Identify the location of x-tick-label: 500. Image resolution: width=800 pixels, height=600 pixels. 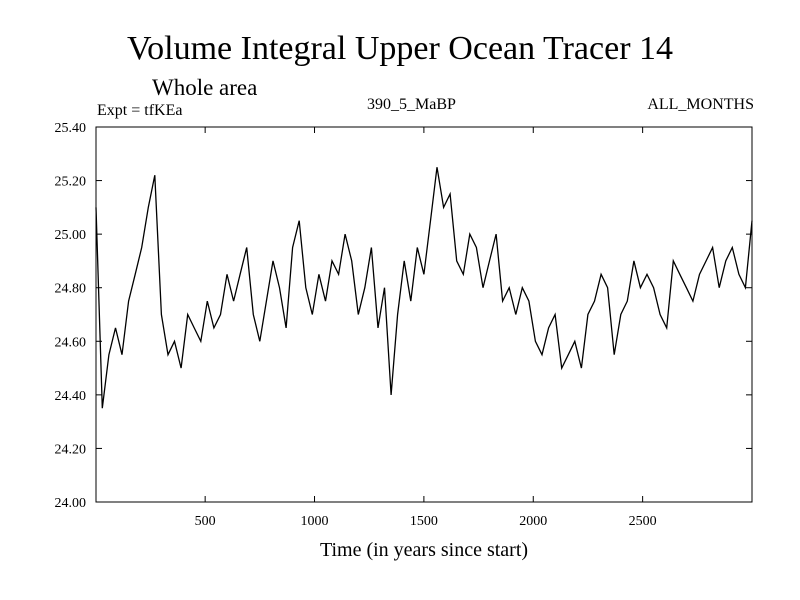
(205, 521).